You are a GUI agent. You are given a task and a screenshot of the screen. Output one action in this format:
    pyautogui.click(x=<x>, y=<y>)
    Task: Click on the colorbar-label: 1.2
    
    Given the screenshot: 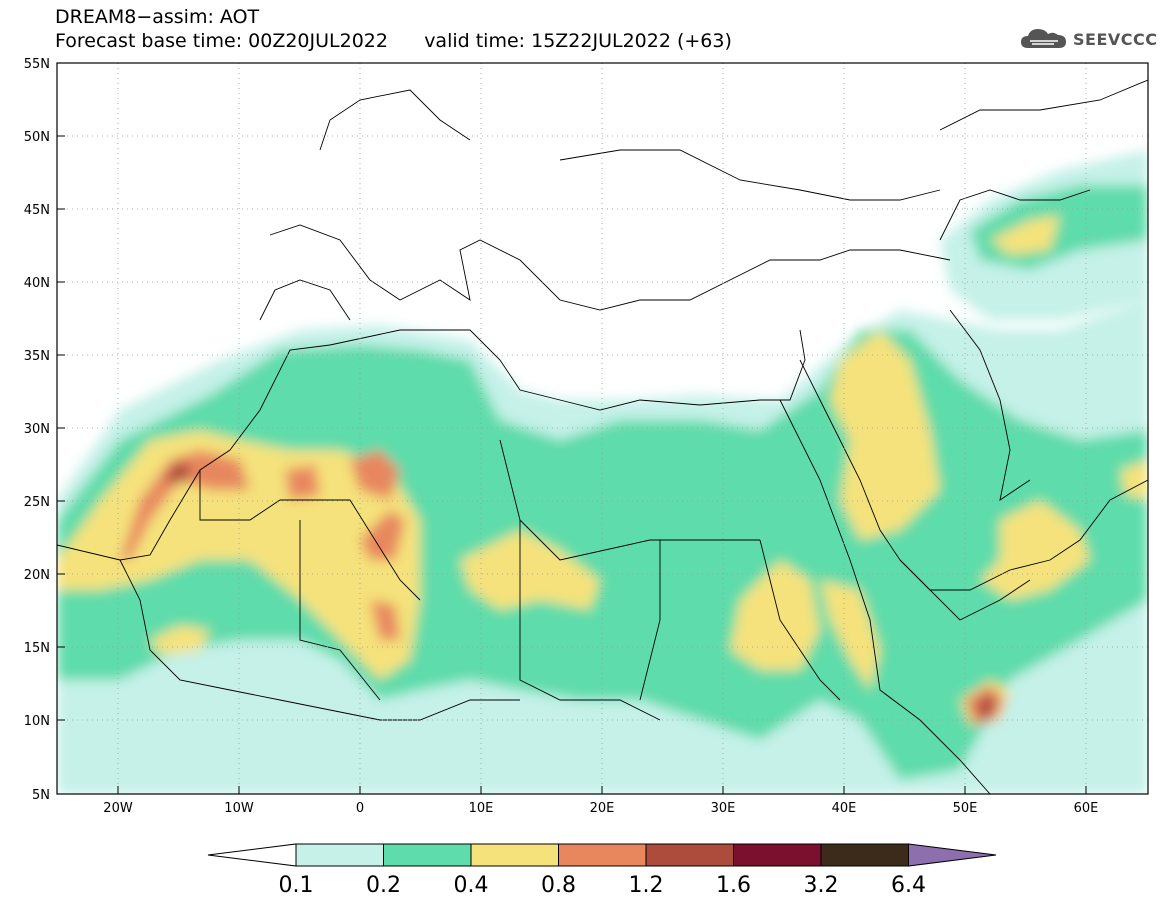 What is the action you would take?
    pyautogui.click(x=646, y=885)
    